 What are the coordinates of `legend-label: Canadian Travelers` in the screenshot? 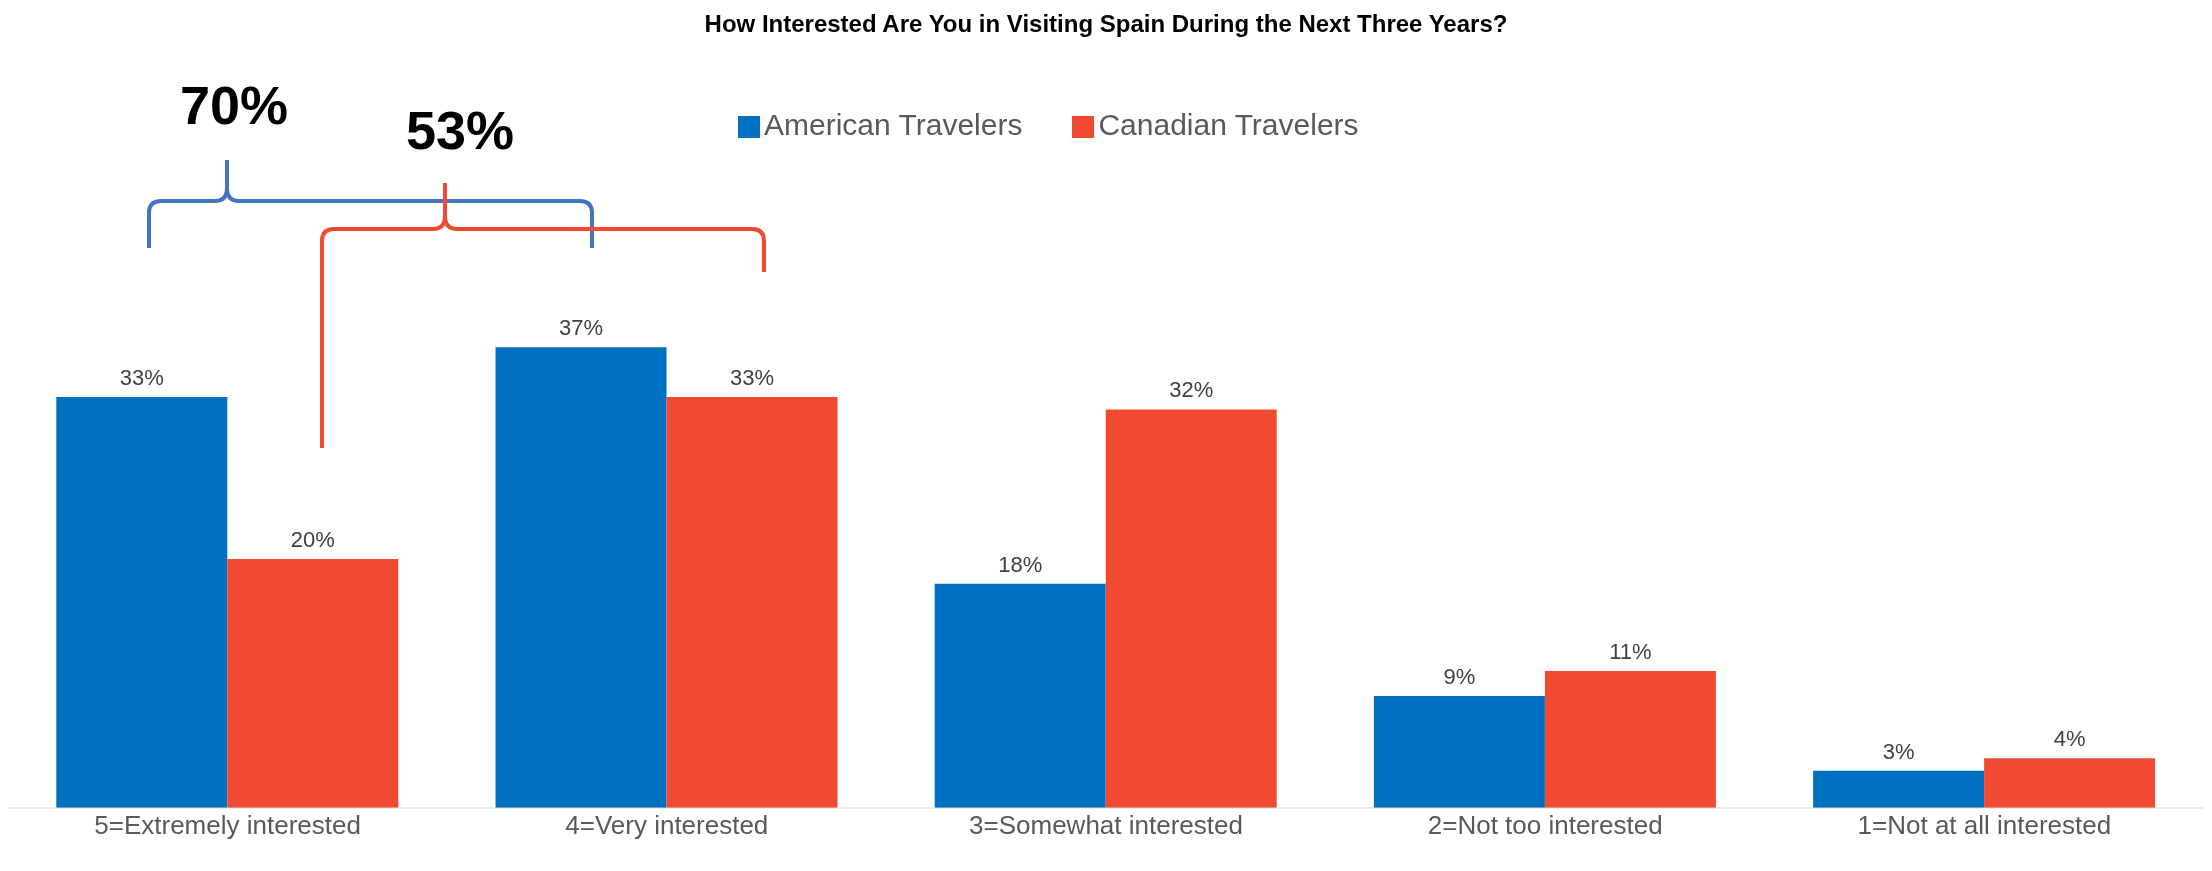 It's located at (1228, 124).